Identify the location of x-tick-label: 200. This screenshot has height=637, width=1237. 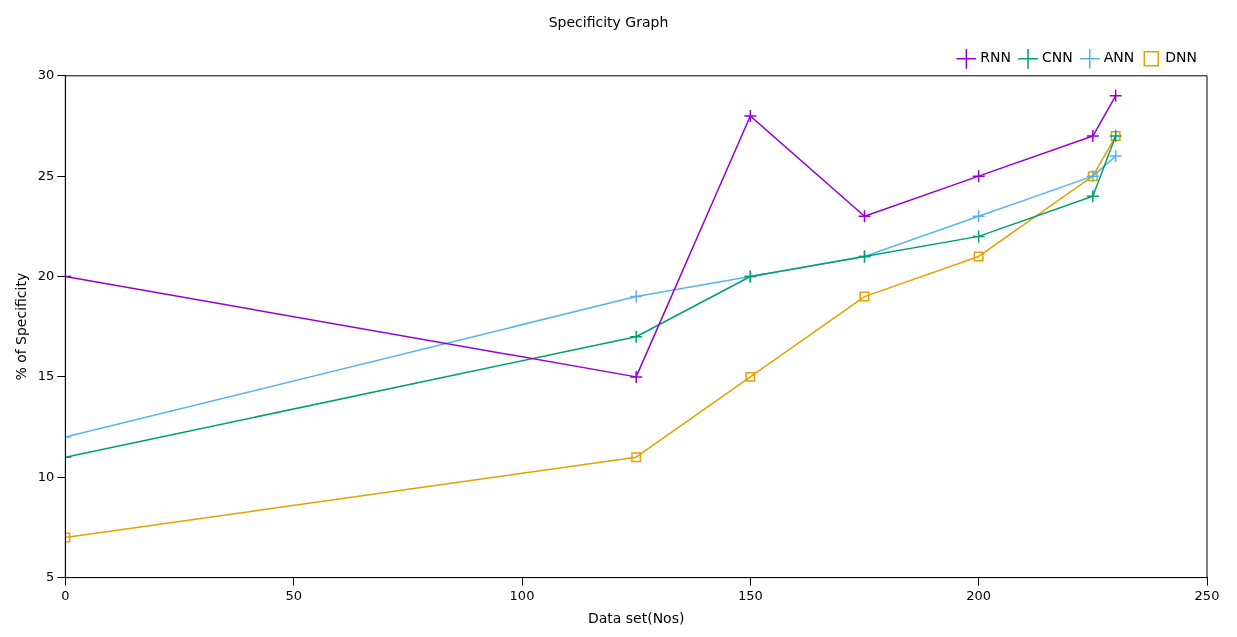
(979, 595).